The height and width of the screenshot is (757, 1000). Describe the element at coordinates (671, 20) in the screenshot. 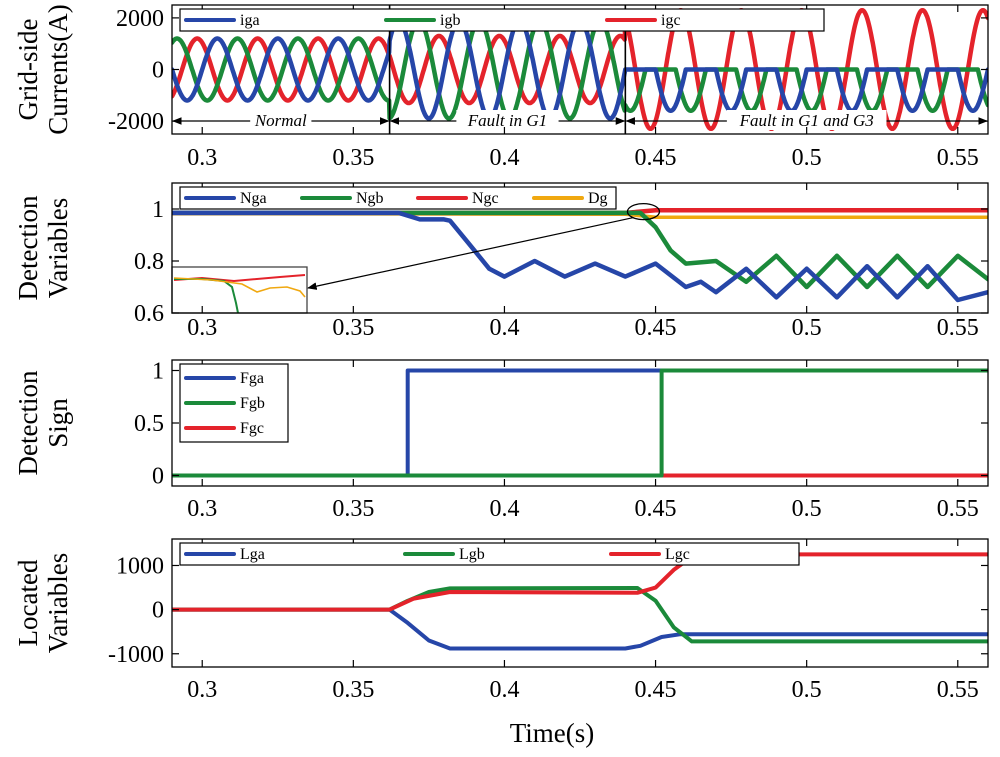

I see `legend-label-igc: igc` at that location.